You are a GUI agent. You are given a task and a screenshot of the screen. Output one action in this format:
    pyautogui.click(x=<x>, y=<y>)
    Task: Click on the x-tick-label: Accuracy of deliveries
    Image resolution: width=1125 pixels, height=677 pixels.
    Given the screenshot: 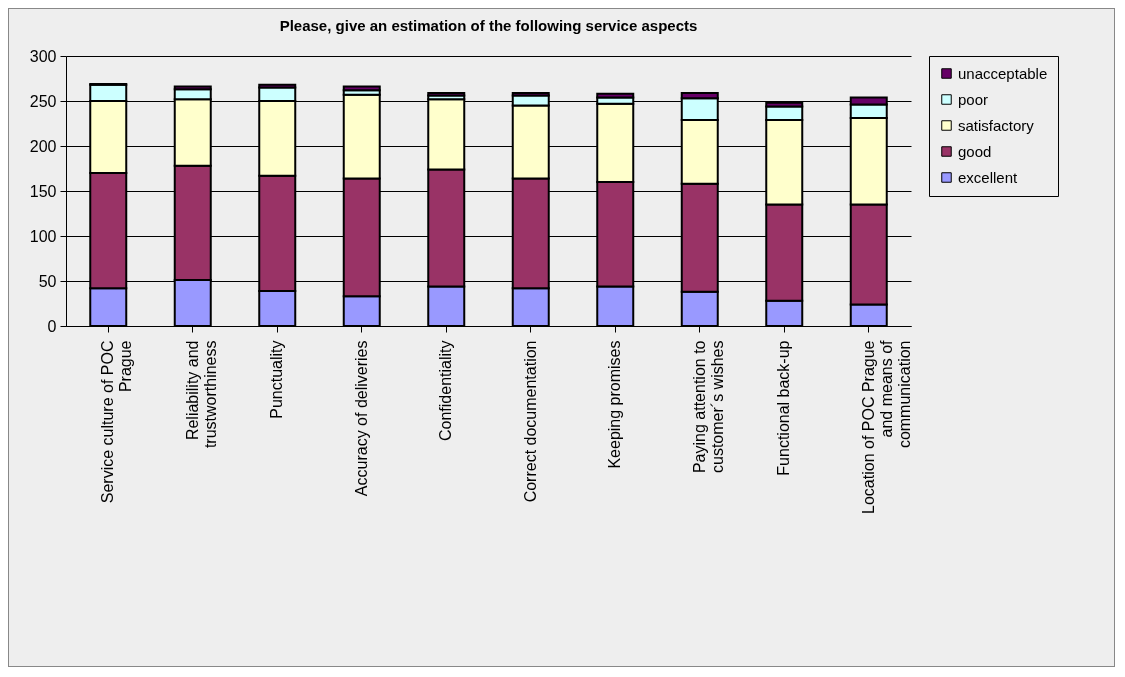 What is the action you would take?
    pyautogui.click(x=361, y=418)
    